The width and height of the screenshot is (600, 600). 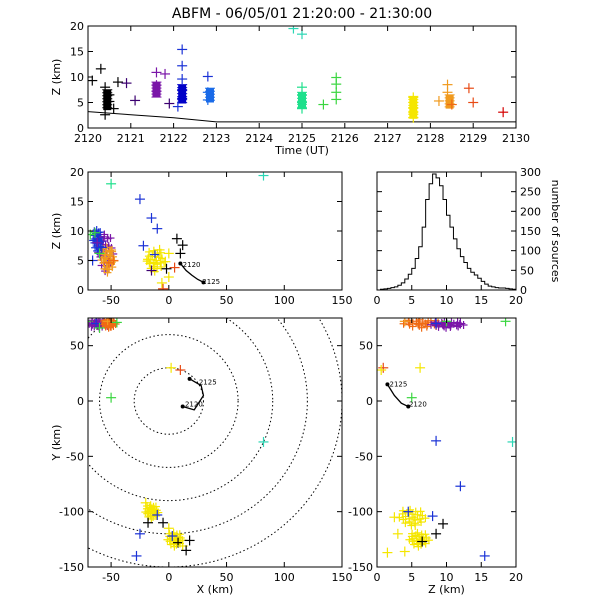 What do you see at coordinates (473, 138) in the screenshot?
I see `x-tick-label: 2129` at bounding box center [473, 138].